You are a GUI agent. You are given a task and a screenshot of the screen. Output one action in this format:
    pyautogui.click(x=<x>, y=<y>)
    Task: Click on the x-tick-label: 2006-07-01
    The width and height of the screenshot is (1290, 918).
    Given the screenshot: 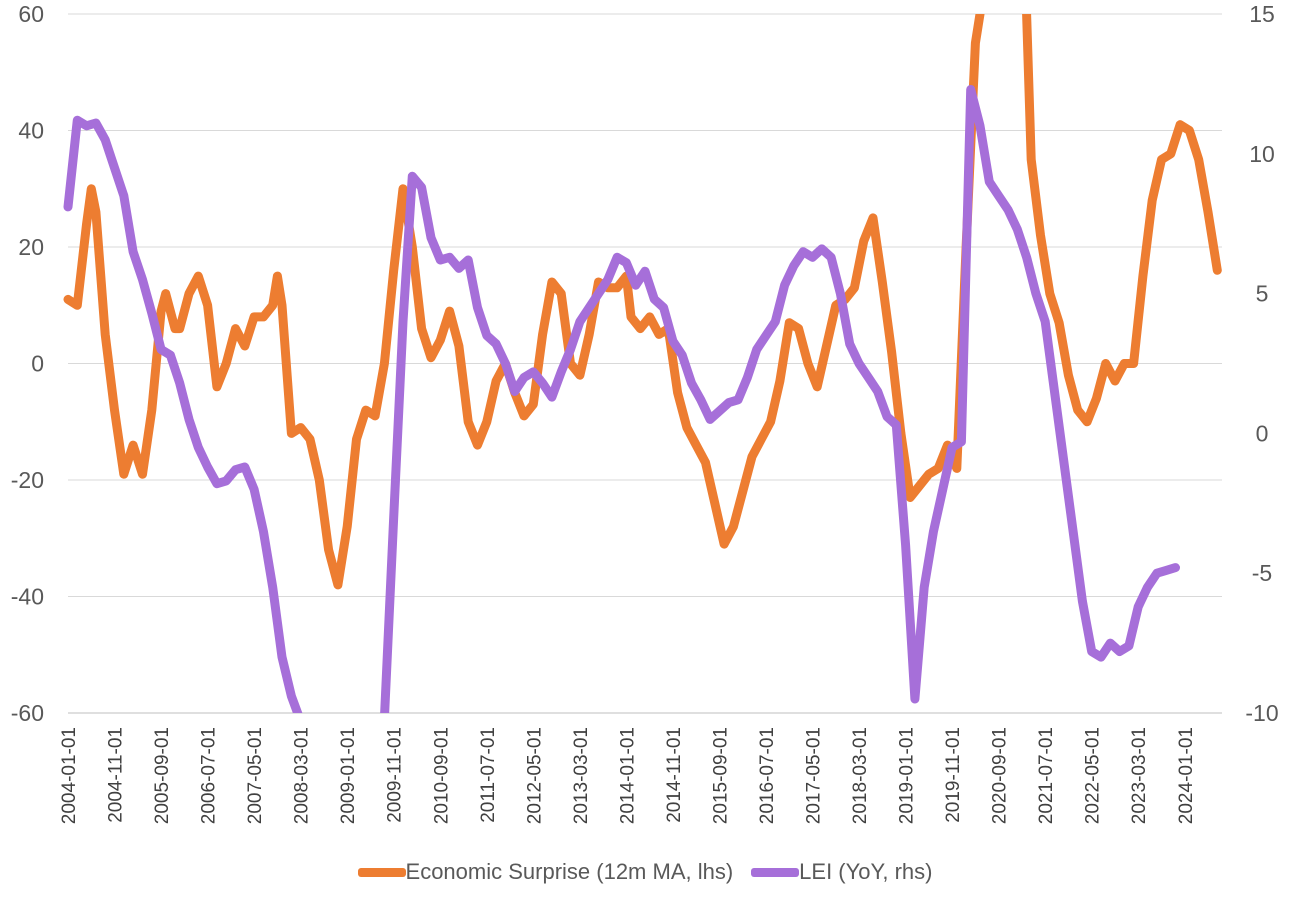 What is the action you would take?
    pyautogui.click(x=209, y=775)
    